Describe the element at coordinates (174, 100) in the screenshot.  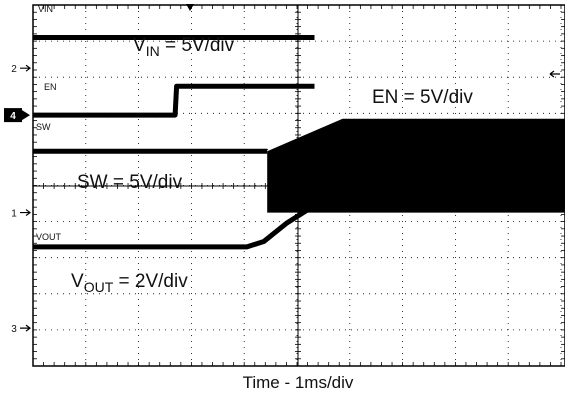
I see `trace-en` at that location.